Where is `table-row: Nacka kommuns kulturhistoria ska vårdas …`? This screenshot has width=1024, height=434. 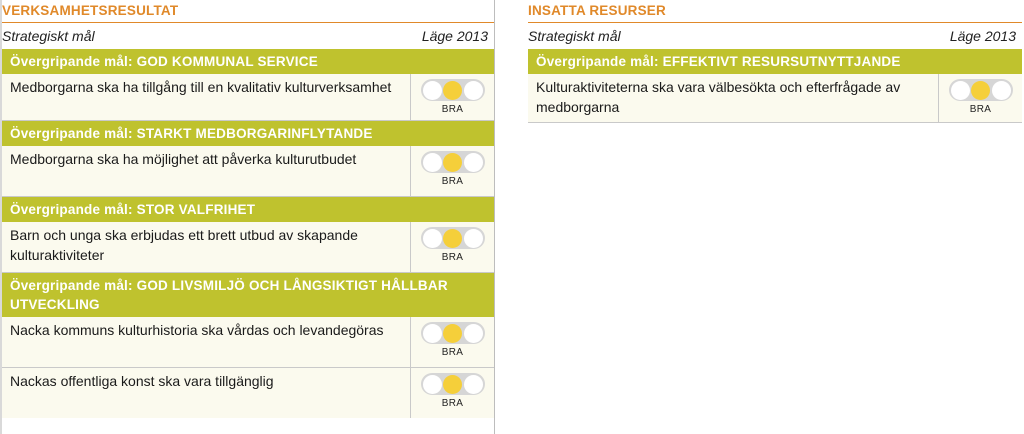 table-row: Nacka kommuns kulturhistoria ska vårdas … is located at coordinates (248, 342).